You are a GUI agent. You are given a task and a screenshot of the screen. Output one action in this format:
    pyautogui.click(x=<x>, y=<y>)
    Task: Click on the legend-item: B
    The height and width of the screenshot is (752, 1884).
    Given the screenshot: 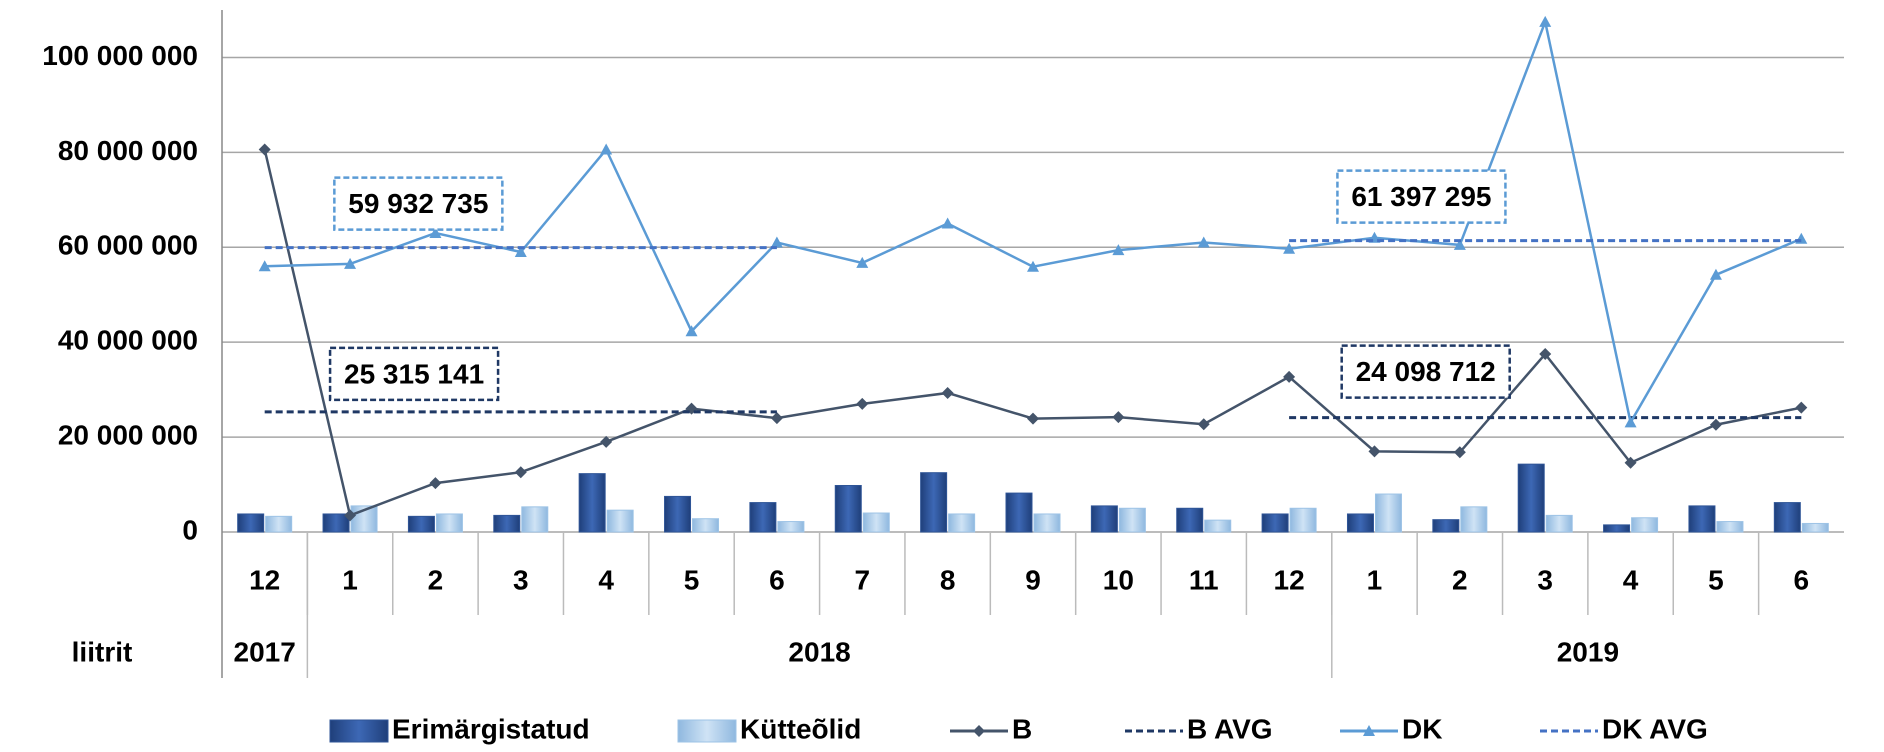 What is the action you would take?
    pyautogui.click(x=991, y=728)
    